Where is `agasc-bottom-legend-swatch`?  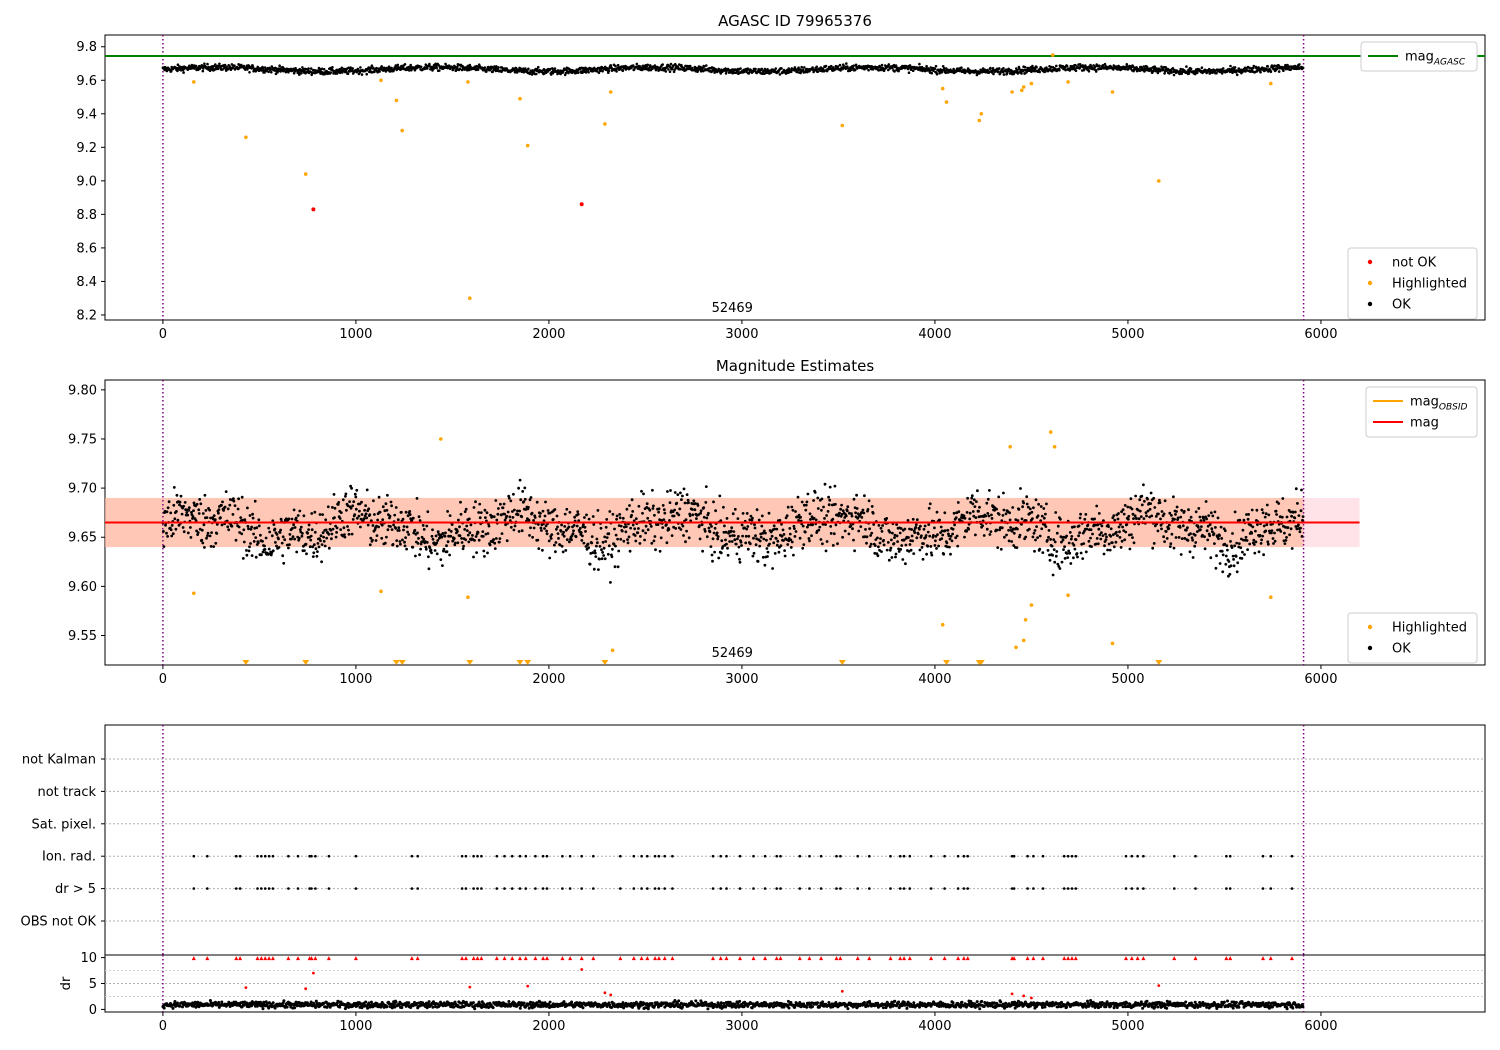
agasc-bottom-legend-swatch is located at coordinates (1370, 304).